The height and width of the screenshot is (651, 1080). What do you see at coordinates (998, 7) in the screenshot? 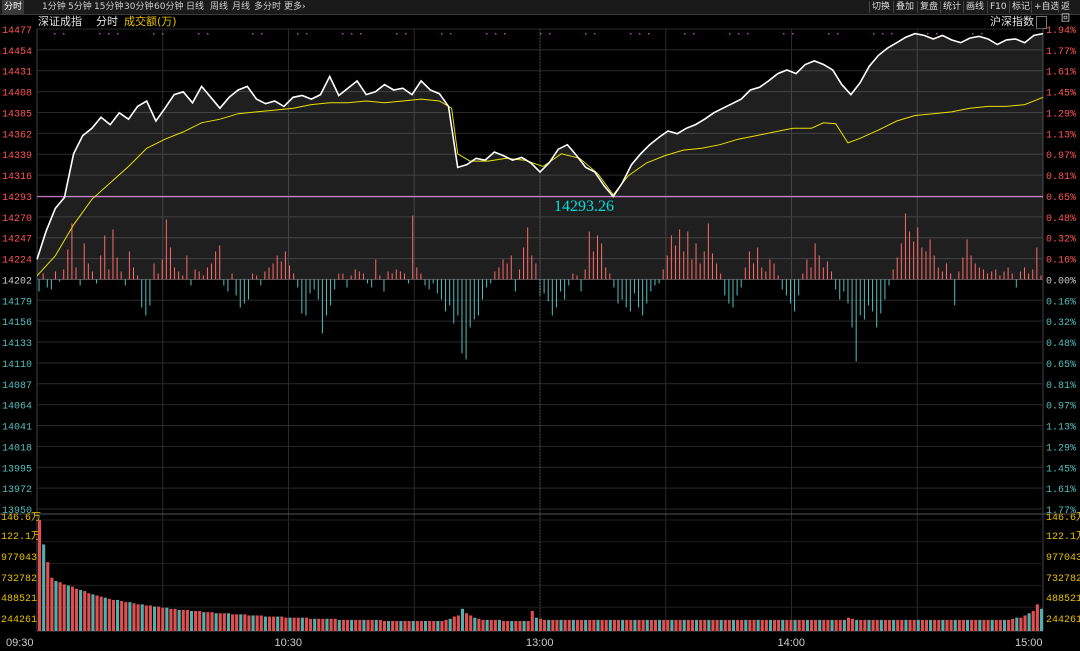
I see `toolbar-btn-5: F10` at bounding box center [998, 7].